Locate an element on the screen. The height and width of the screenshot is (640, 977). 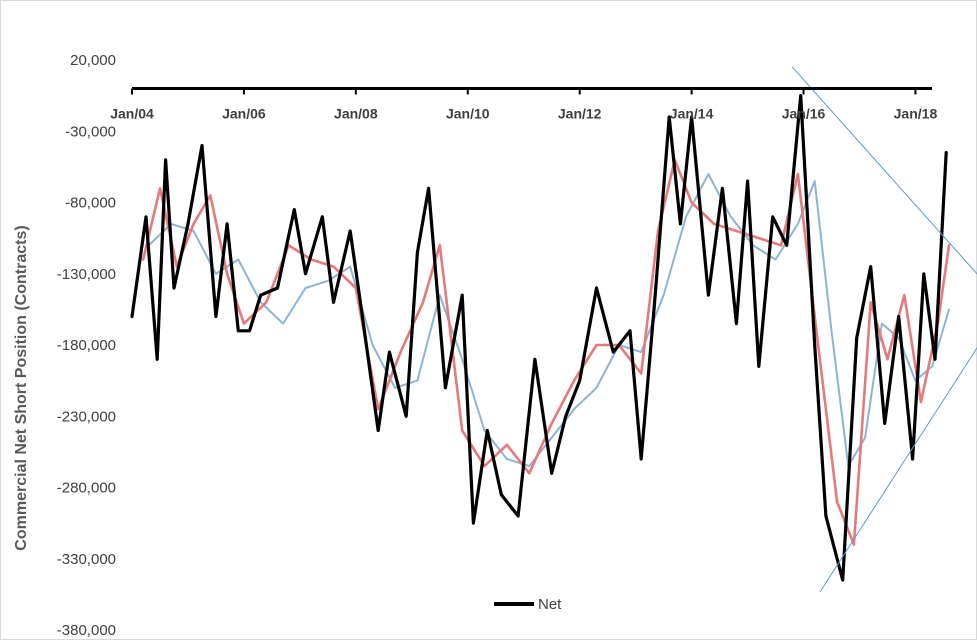
y-tick-label: -380,000 is located at coordinates (86, 630).